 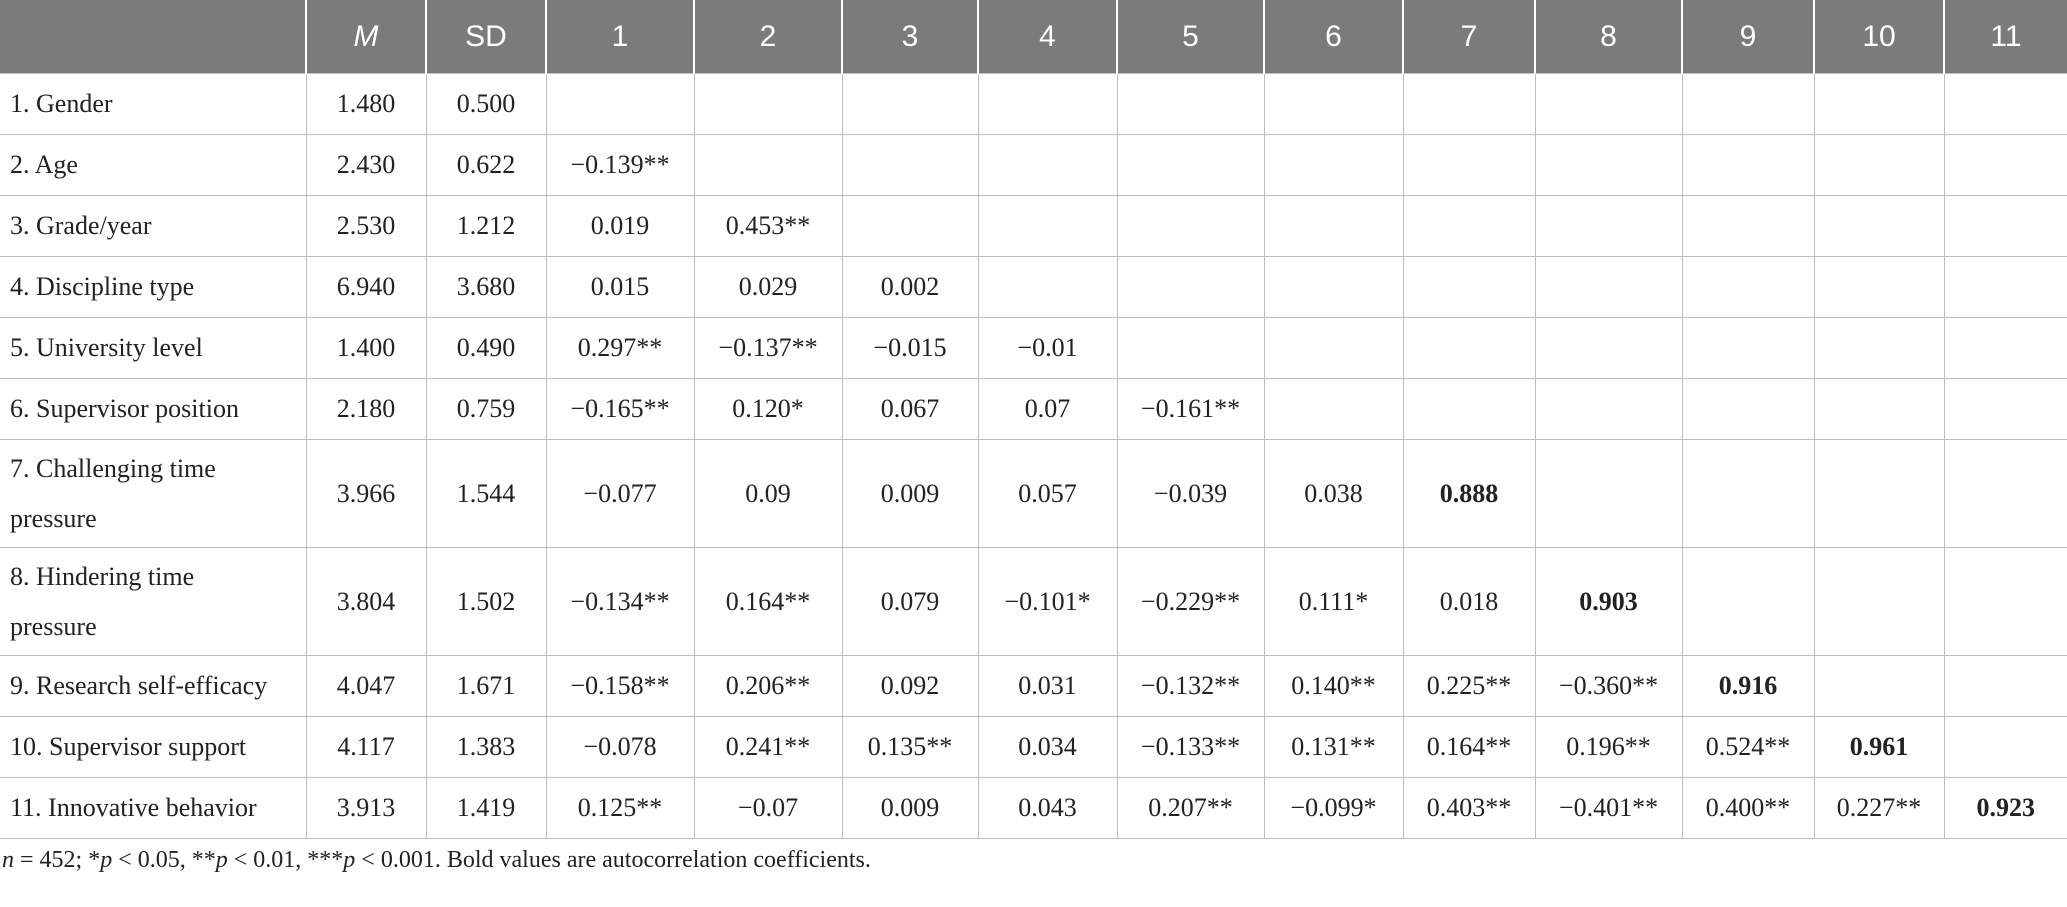 What do you see at coordinates (366, 601) in the screenshot?
I see `mean-cell: 3.804` at bounding box center [366, 601].